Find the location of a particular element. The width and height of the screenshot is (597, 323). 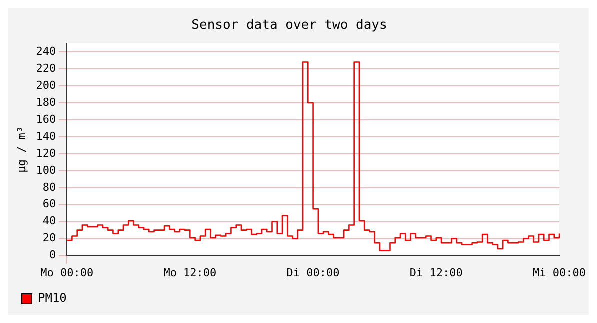

y-tick-label: 240 is located at coordinates (46, 51).